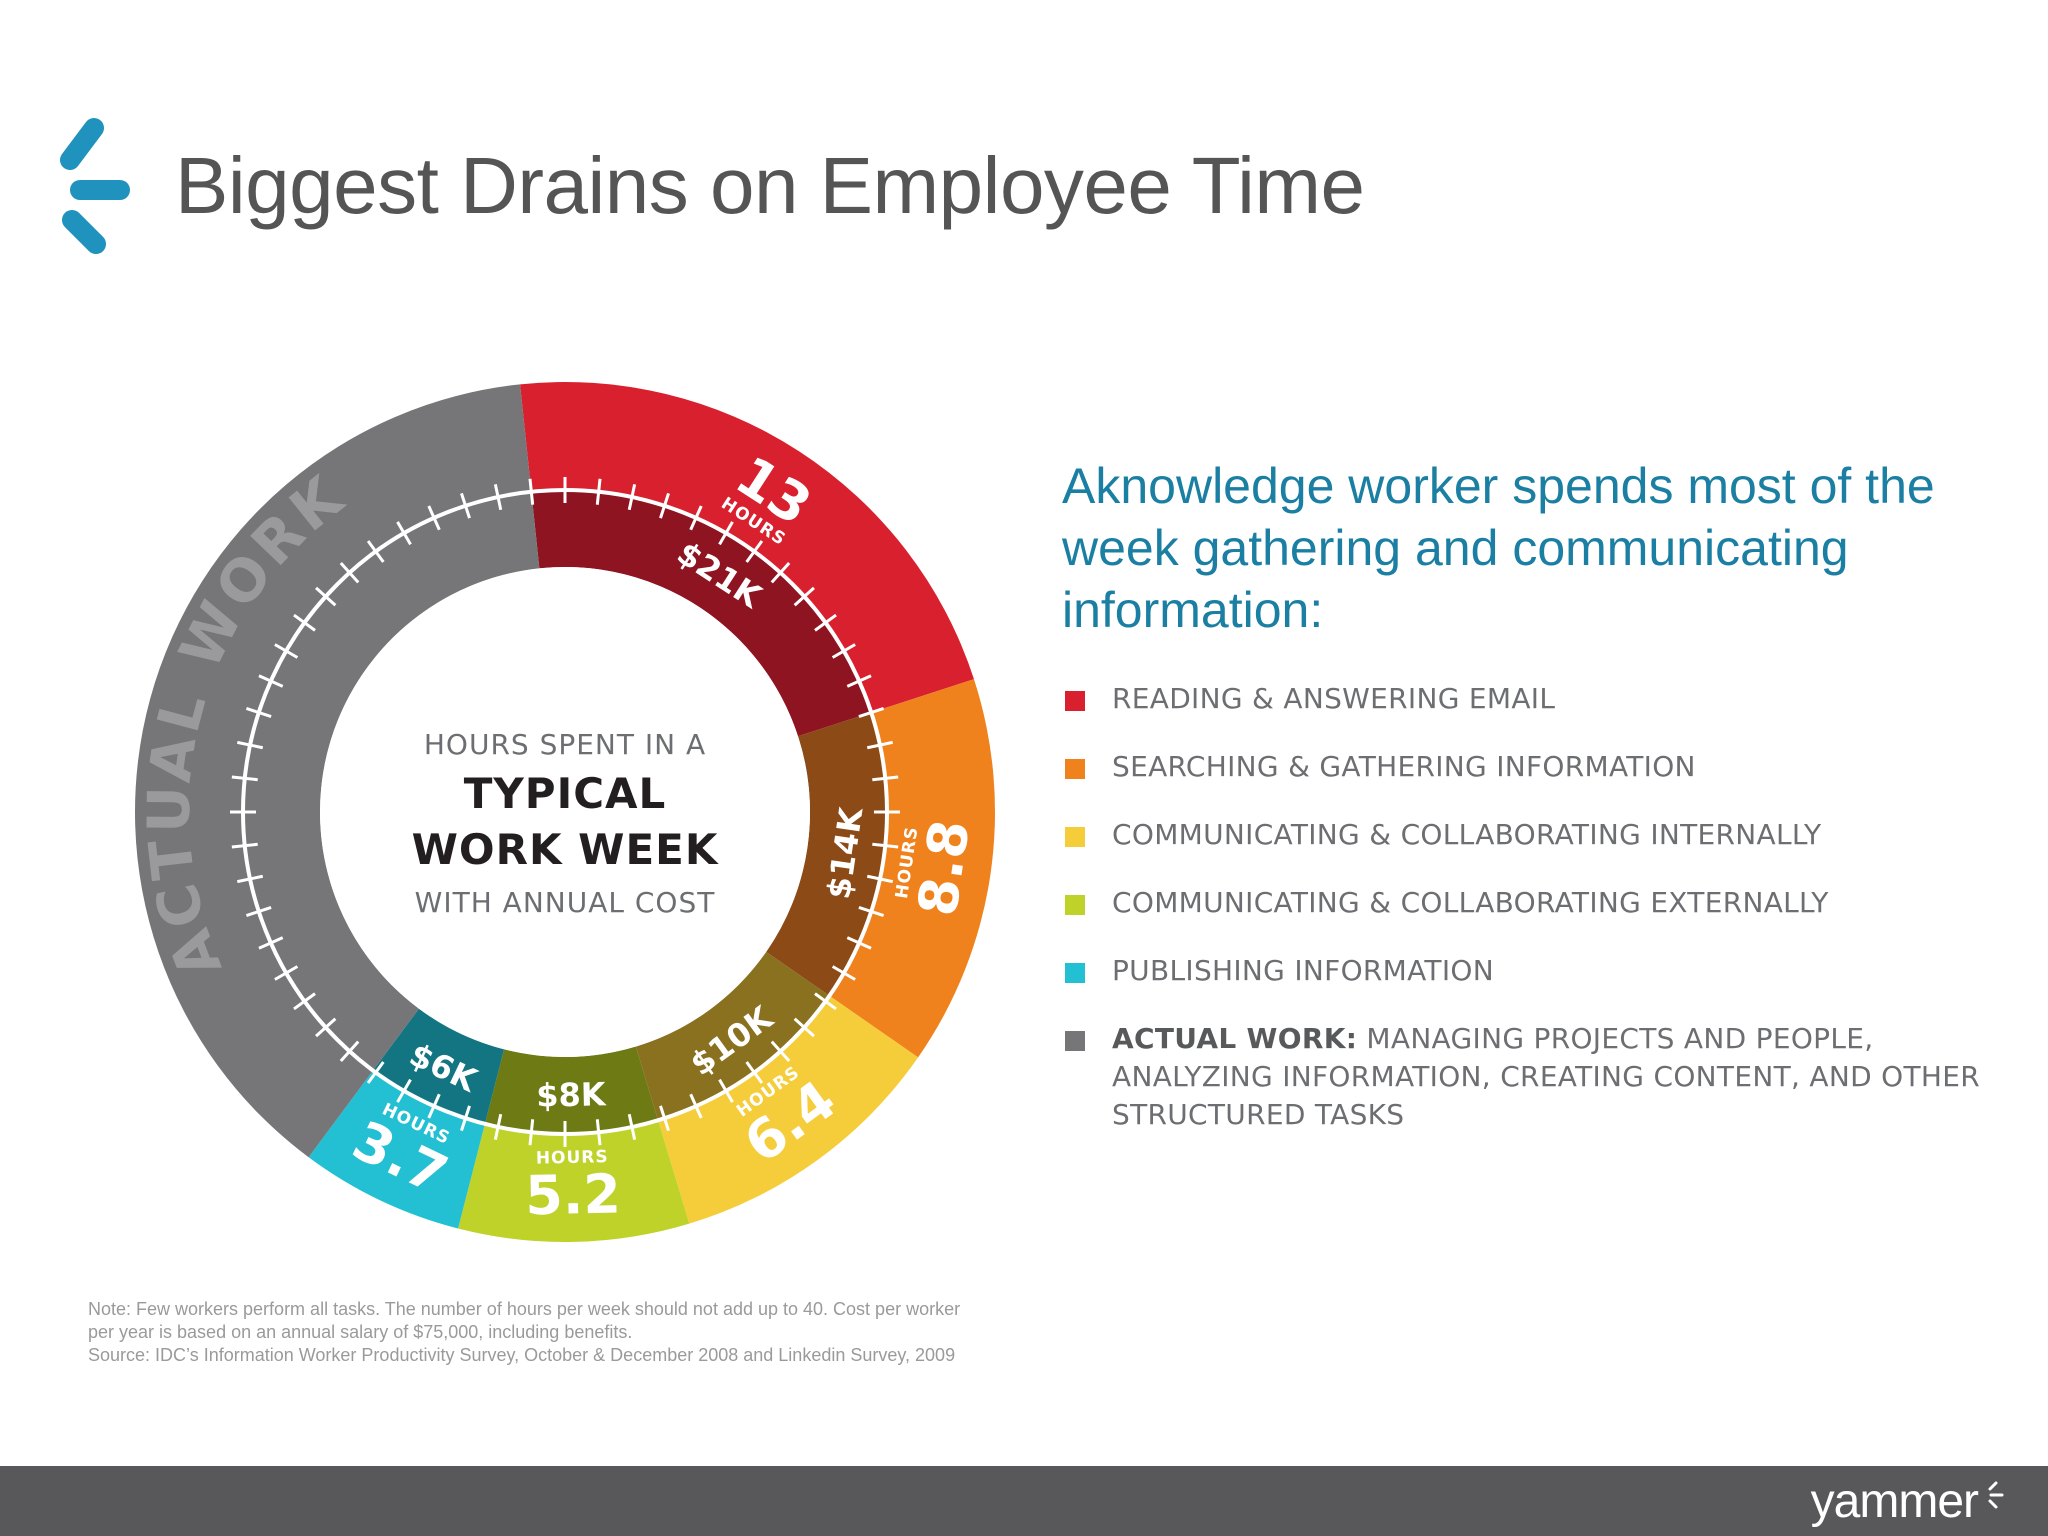 The image size is (2048, 1536). I want to click on slice-outer-searching-gathering-information, so click(912, 868).